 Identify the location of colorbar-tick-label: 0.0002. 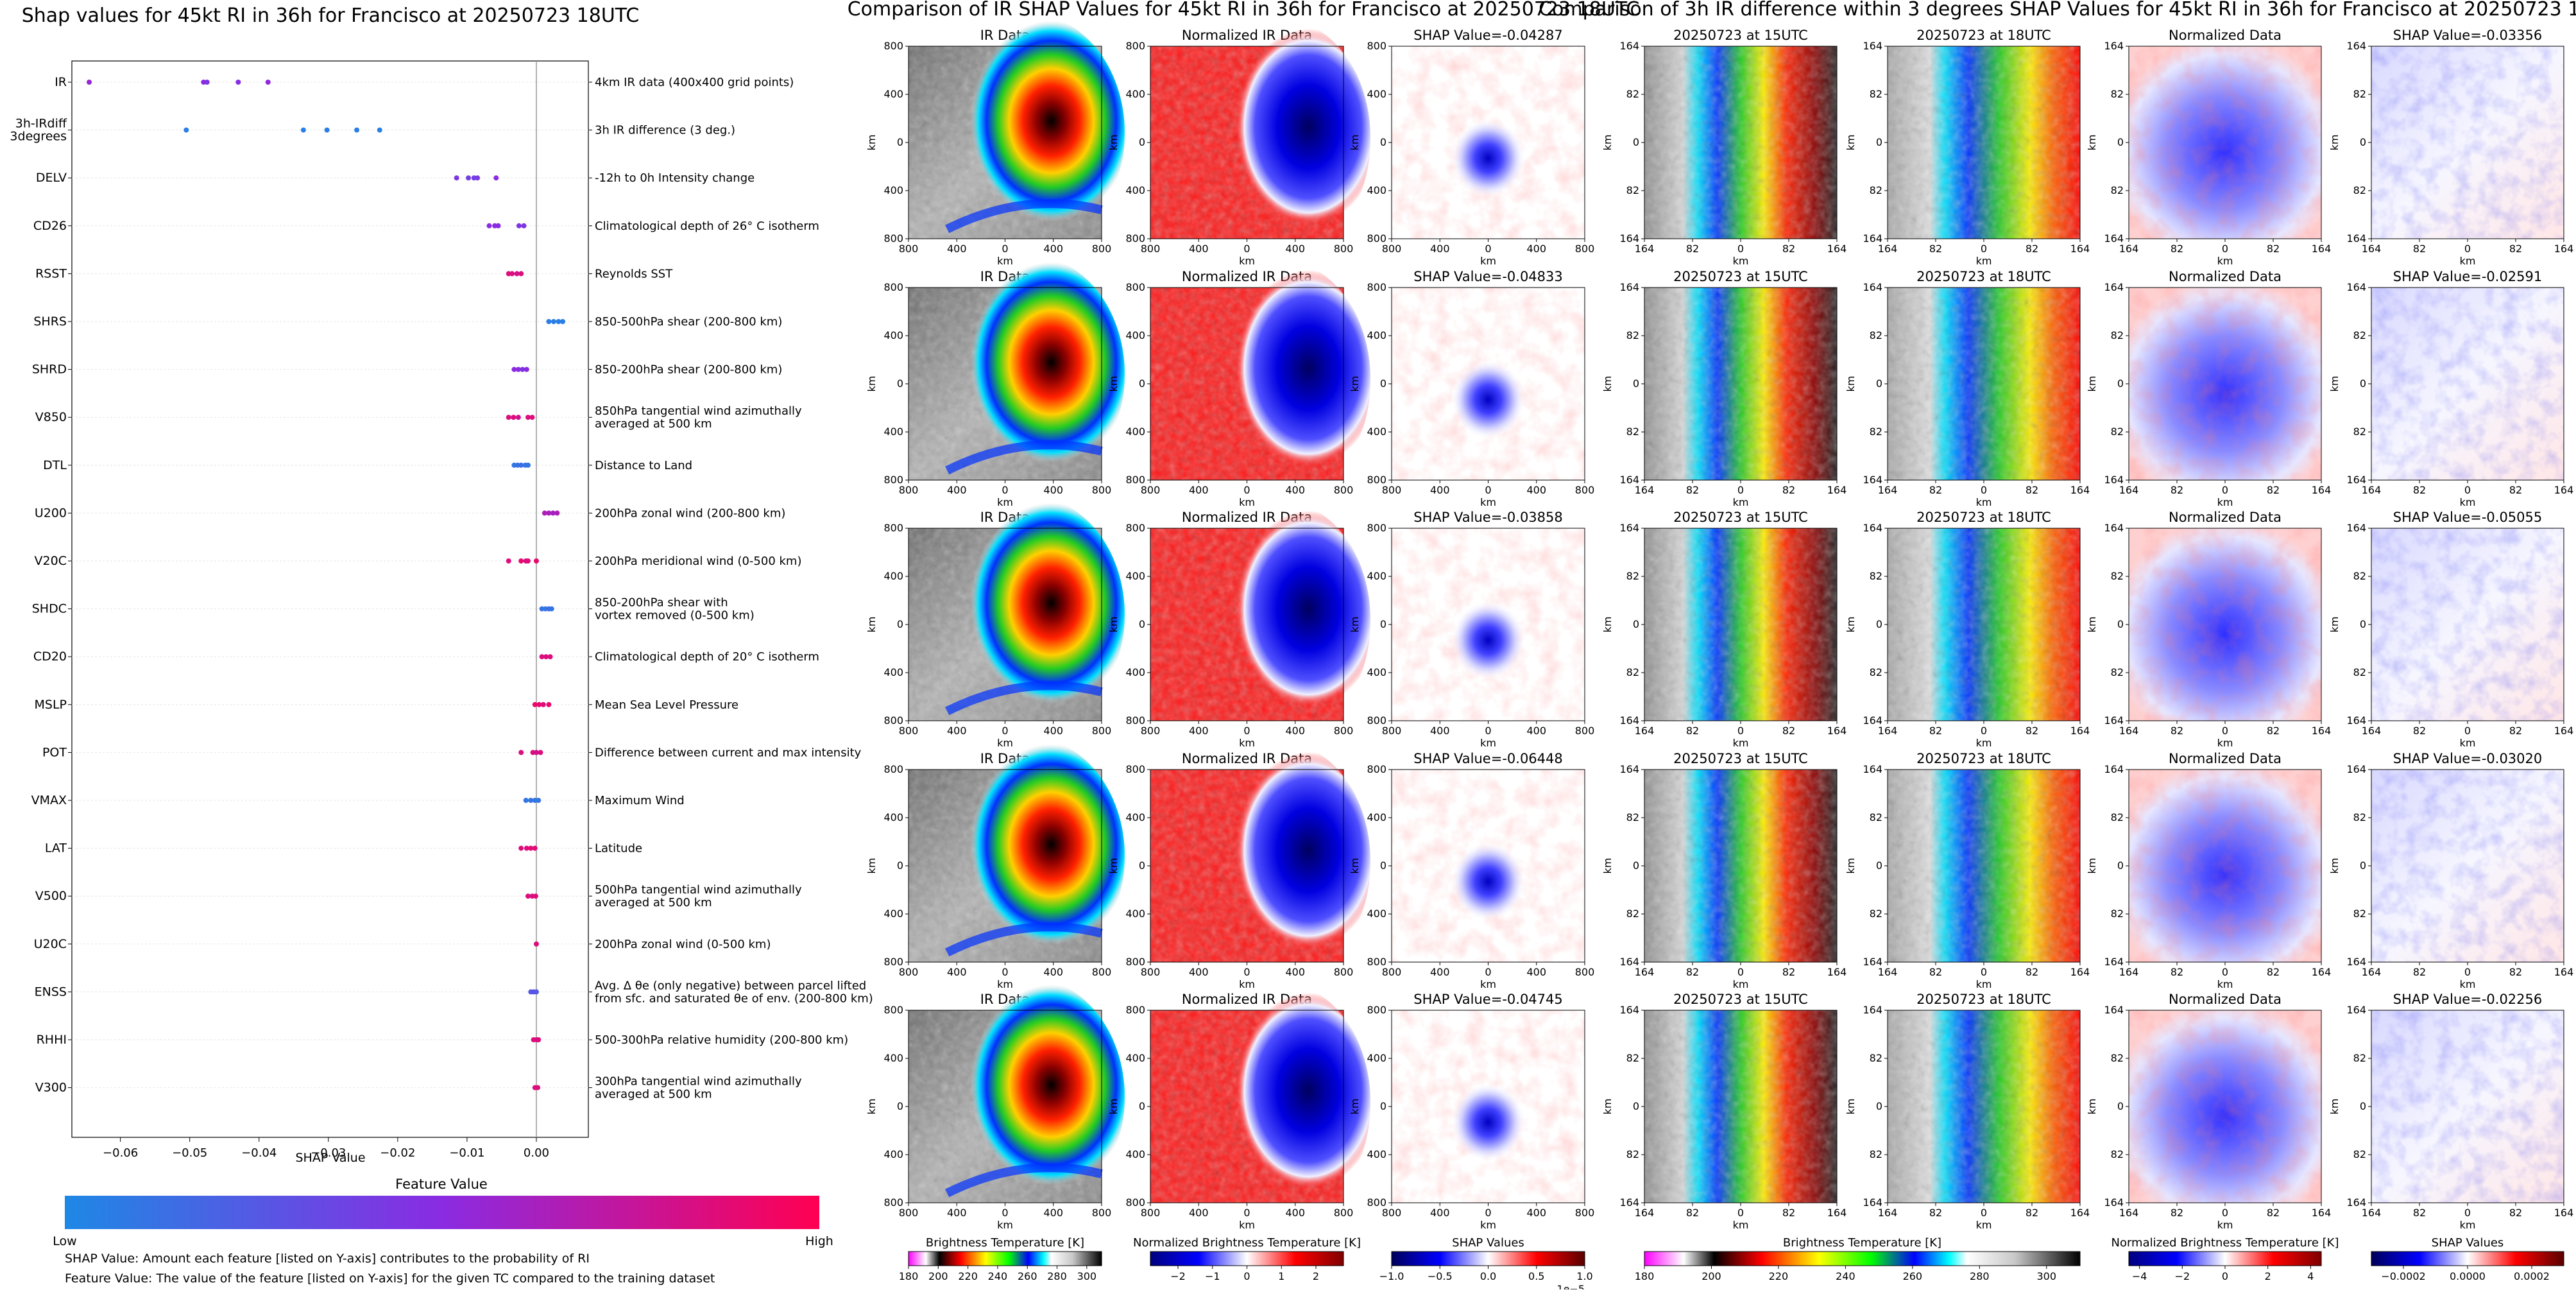
(2532, 1276).